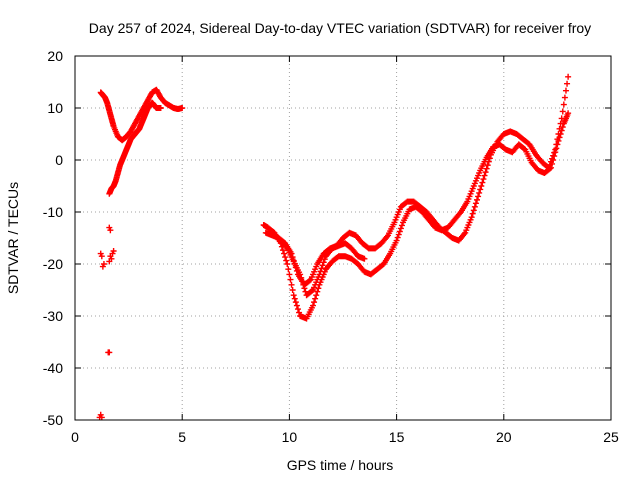 The width and height of the screenshot is (640, 480). Describe the element at coordinates (53, 368) in the screenshot. I see `y-tick-label: -40` at that location.